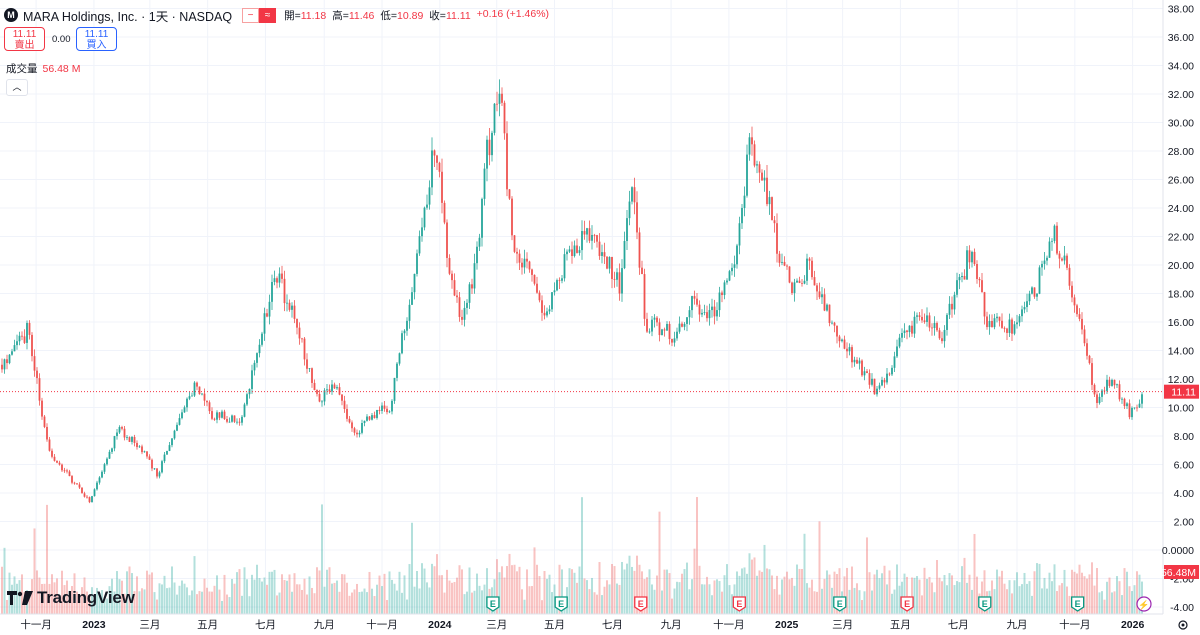  What do you see at coordinates (96, 39) in the screenshot?
I see `buy-button: 11.11 買入` at bounding box center [96, 39].